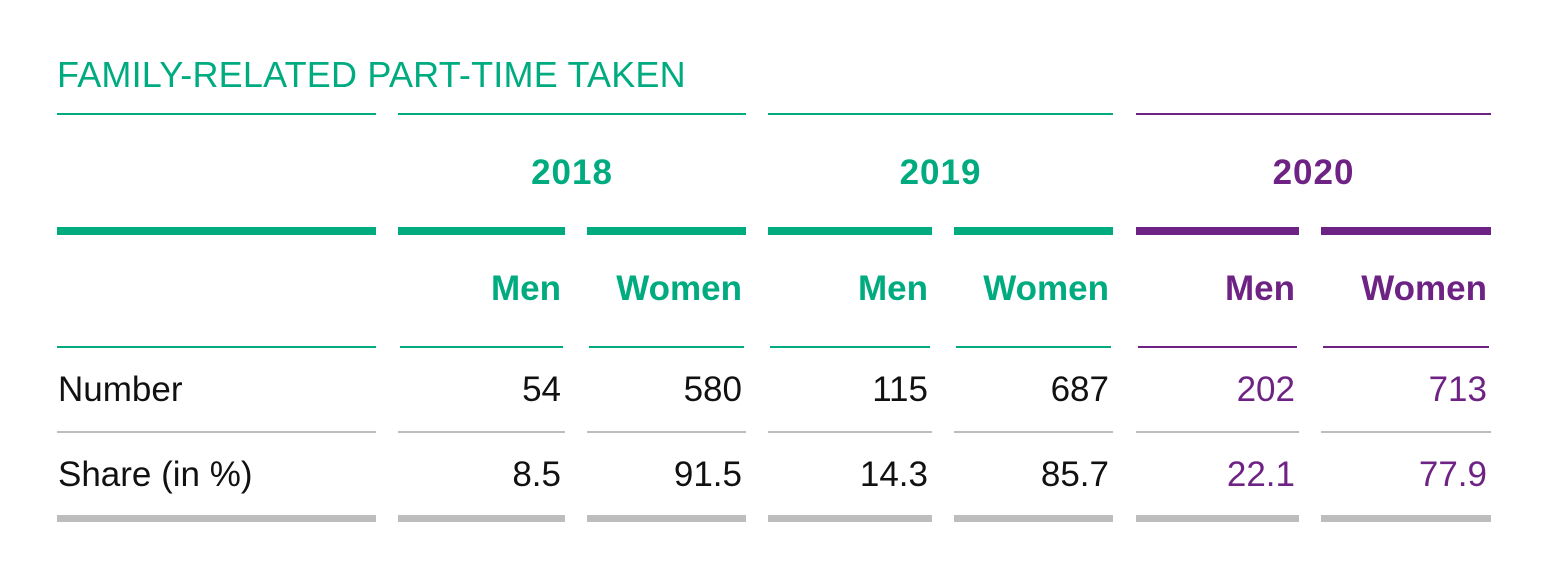  I want to click on cell-number-2018-men: 54, so click(541, 389).